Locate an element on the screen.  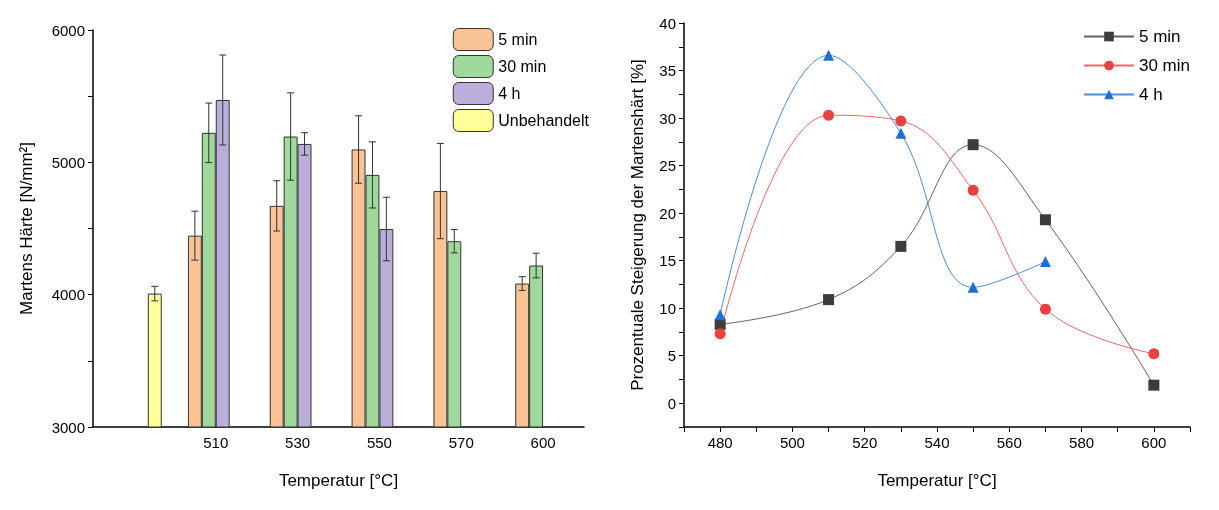
y-tick-label: 4000 is located at coordinates (68, 295).